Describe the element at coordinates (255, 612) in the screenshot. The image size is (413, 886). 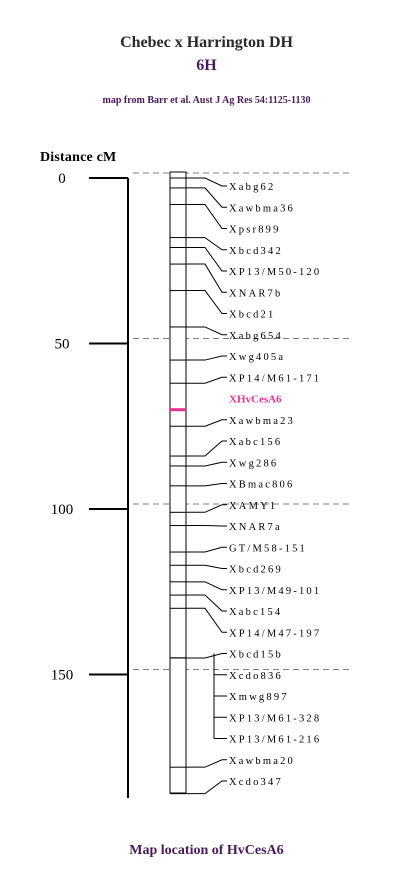
I see `marker-label: Xabc154` at that location.